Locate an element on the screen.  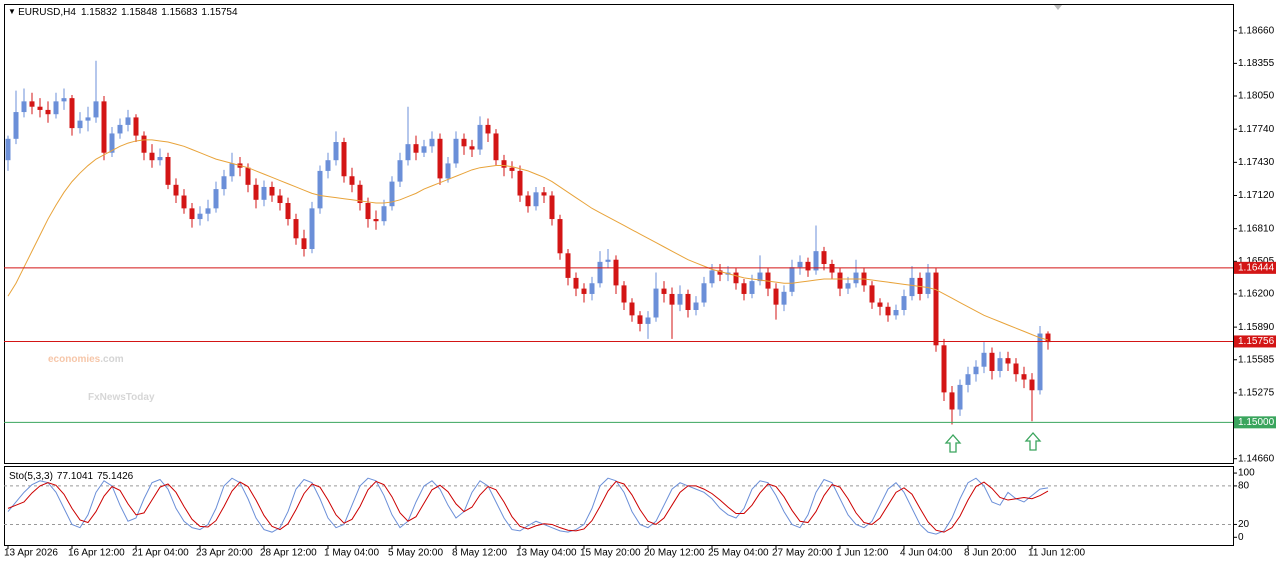
stoch-line is located at coordinates (528, 506).